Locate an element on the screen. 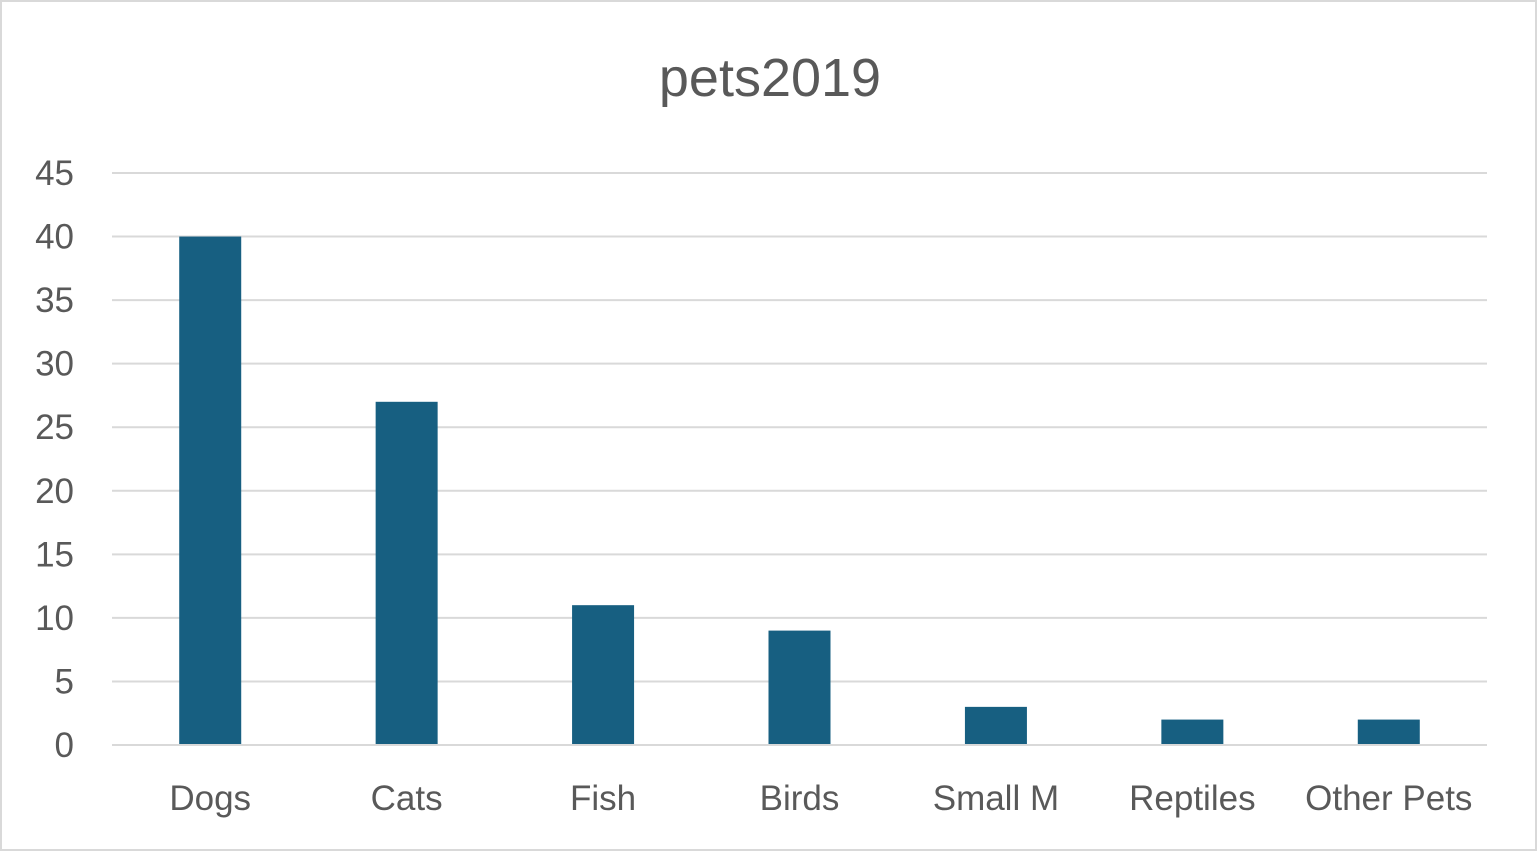  x-tick-label: Small M is located at coordinates (996, 798).